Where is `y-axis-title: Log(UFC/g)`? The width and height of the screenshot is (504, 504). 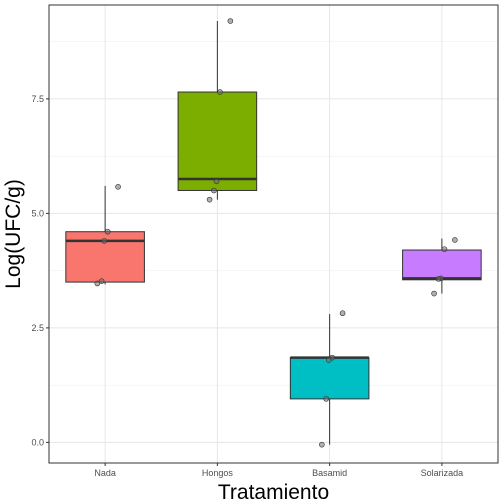
y-axis-title: Log(UFC/g) is located at coordinates (13, 234).